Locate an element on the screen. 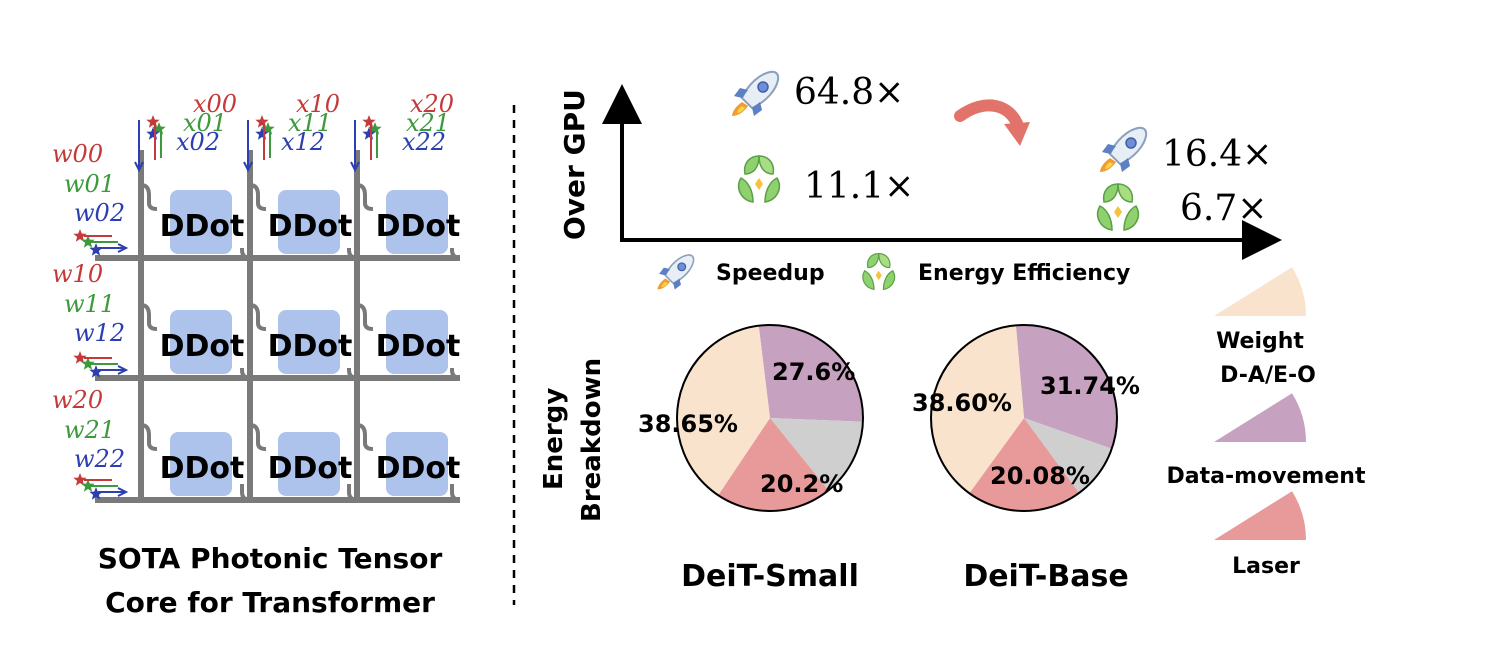 The image size is (1502, 656). panel-caption-line1: SOTA Photonic Tensor is located at coordinates (270, 558).